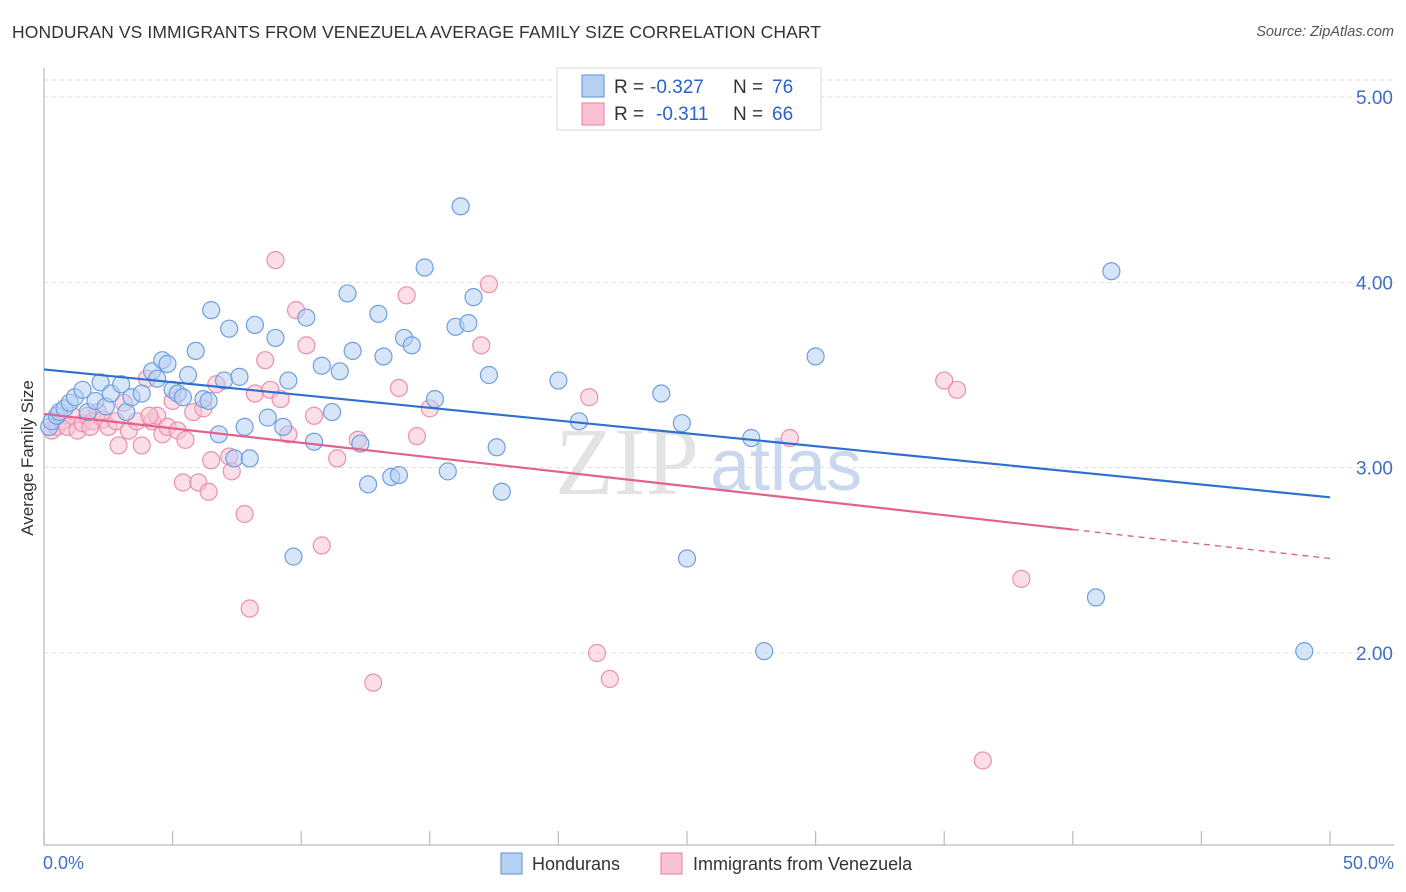  I want to click on legend-swatch-blue, so click(593, 86).